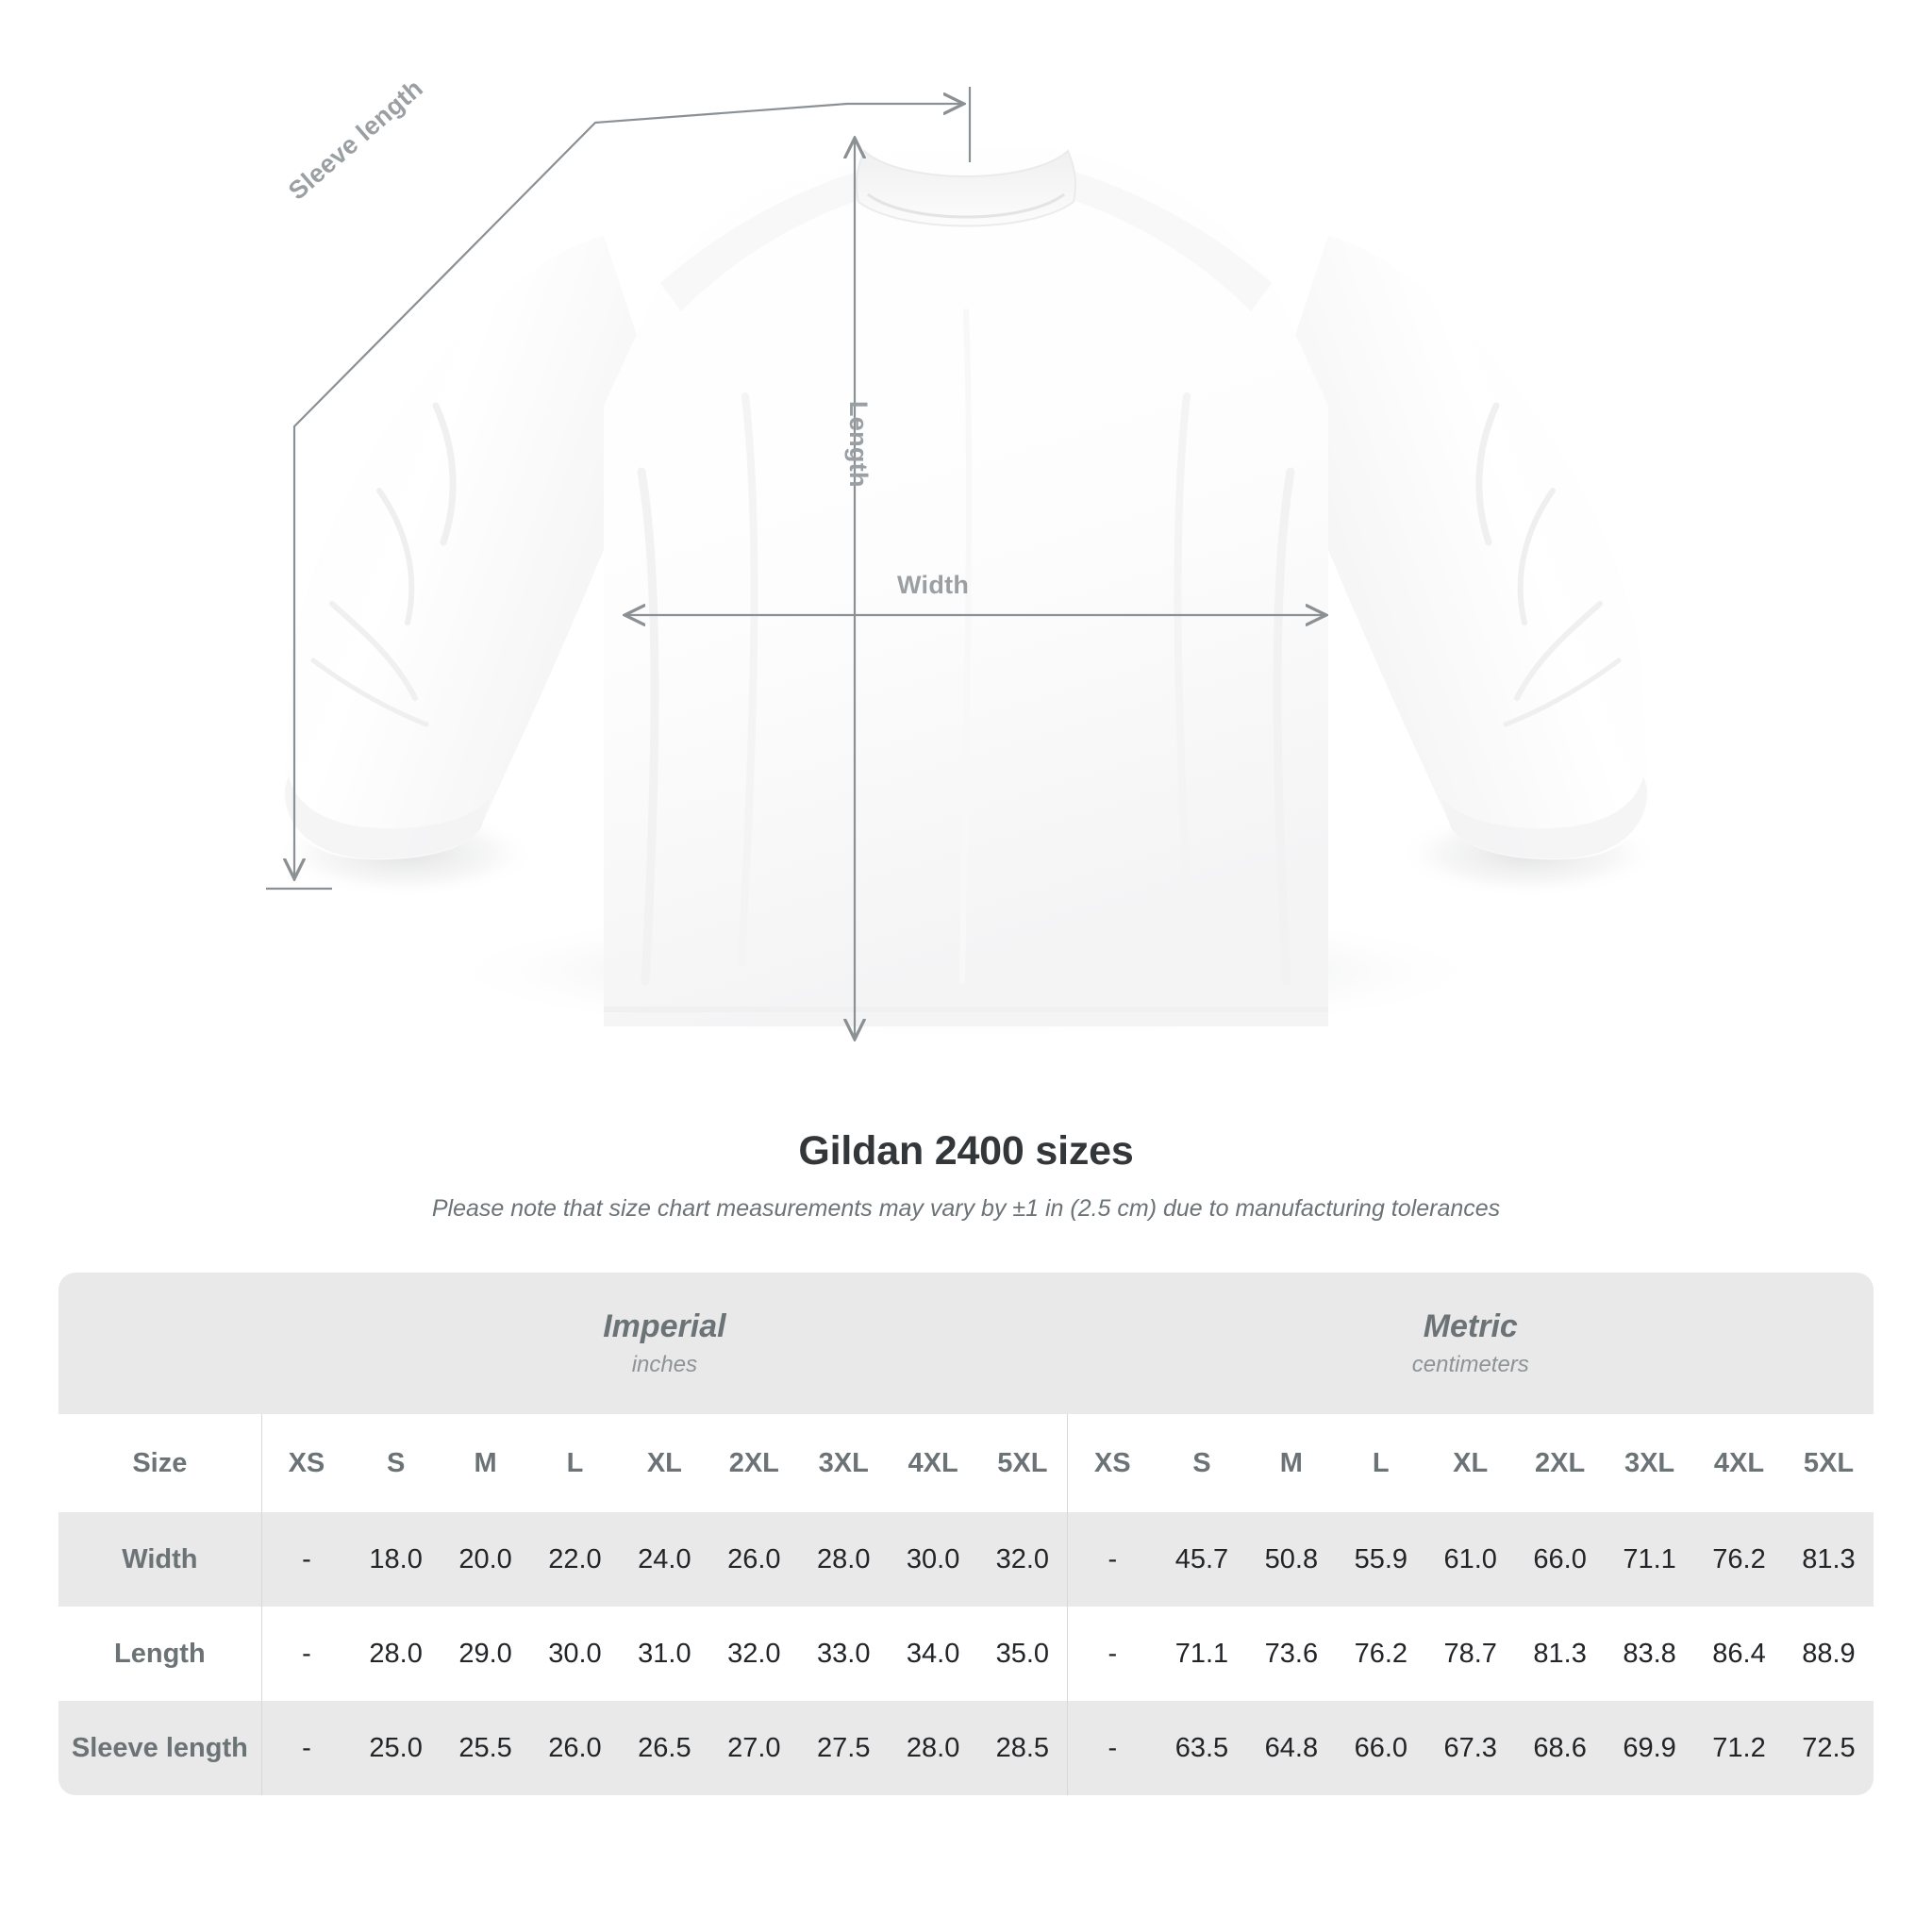 Image resolution: width=1932 pixels, height=1932 pixels. I want to click on cell-width-imperial-m: 20.0, so click(485, 1559).